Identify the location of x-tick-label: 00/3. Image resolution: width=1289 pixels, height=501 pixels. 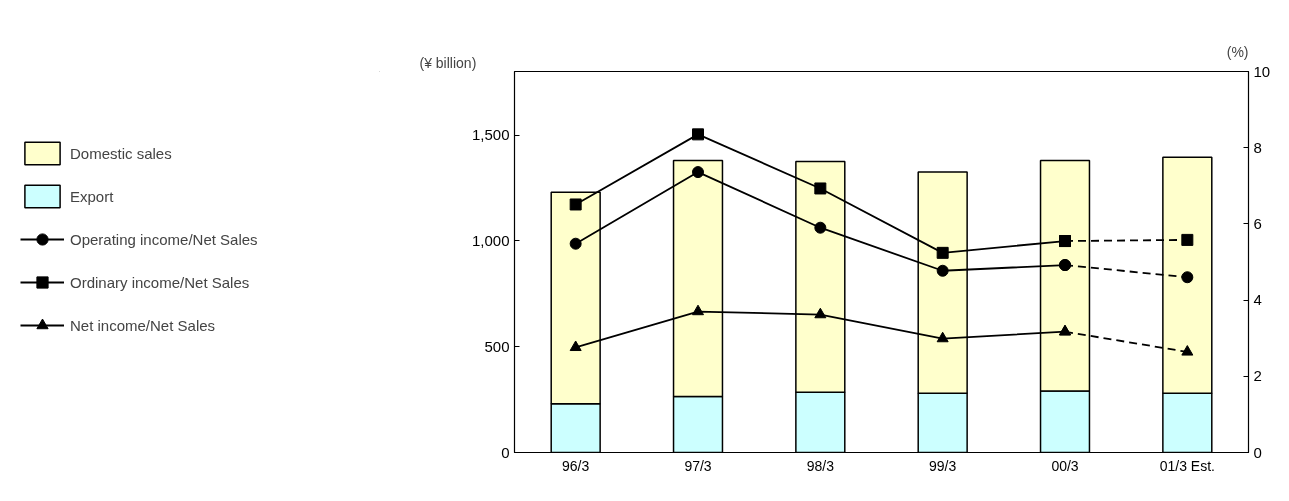
(1065, 465).